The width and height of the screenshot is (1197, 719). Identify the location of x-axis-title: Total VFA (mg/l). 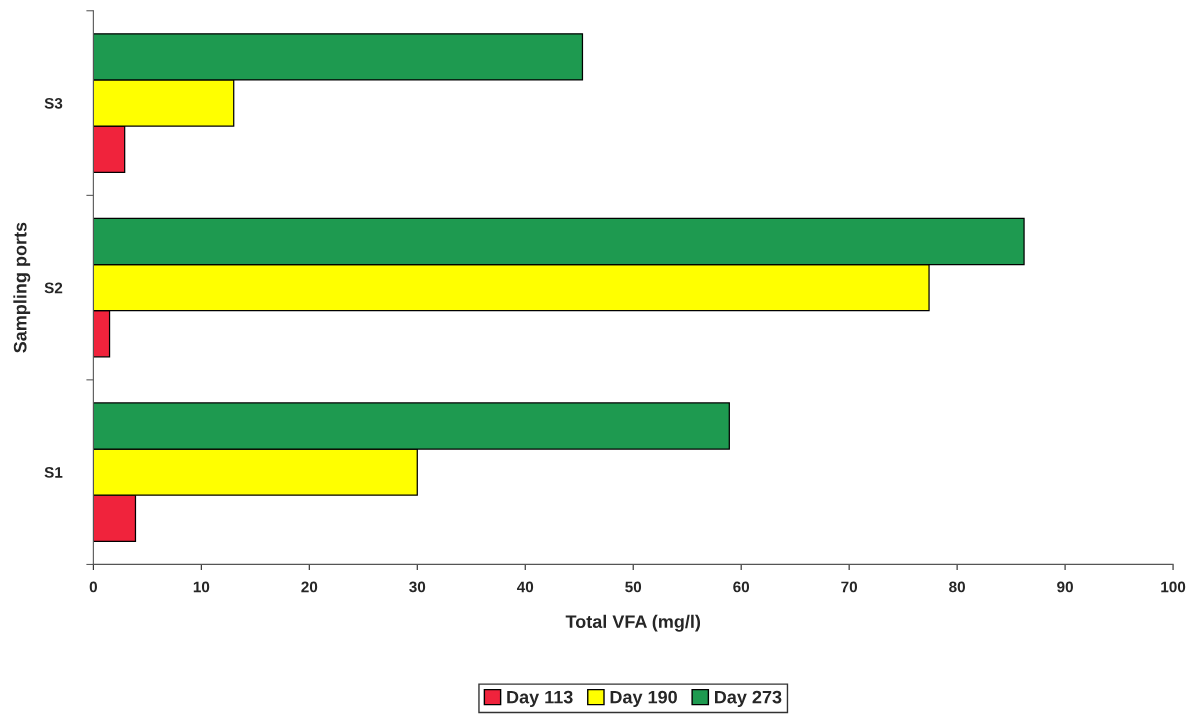
(633, 623).